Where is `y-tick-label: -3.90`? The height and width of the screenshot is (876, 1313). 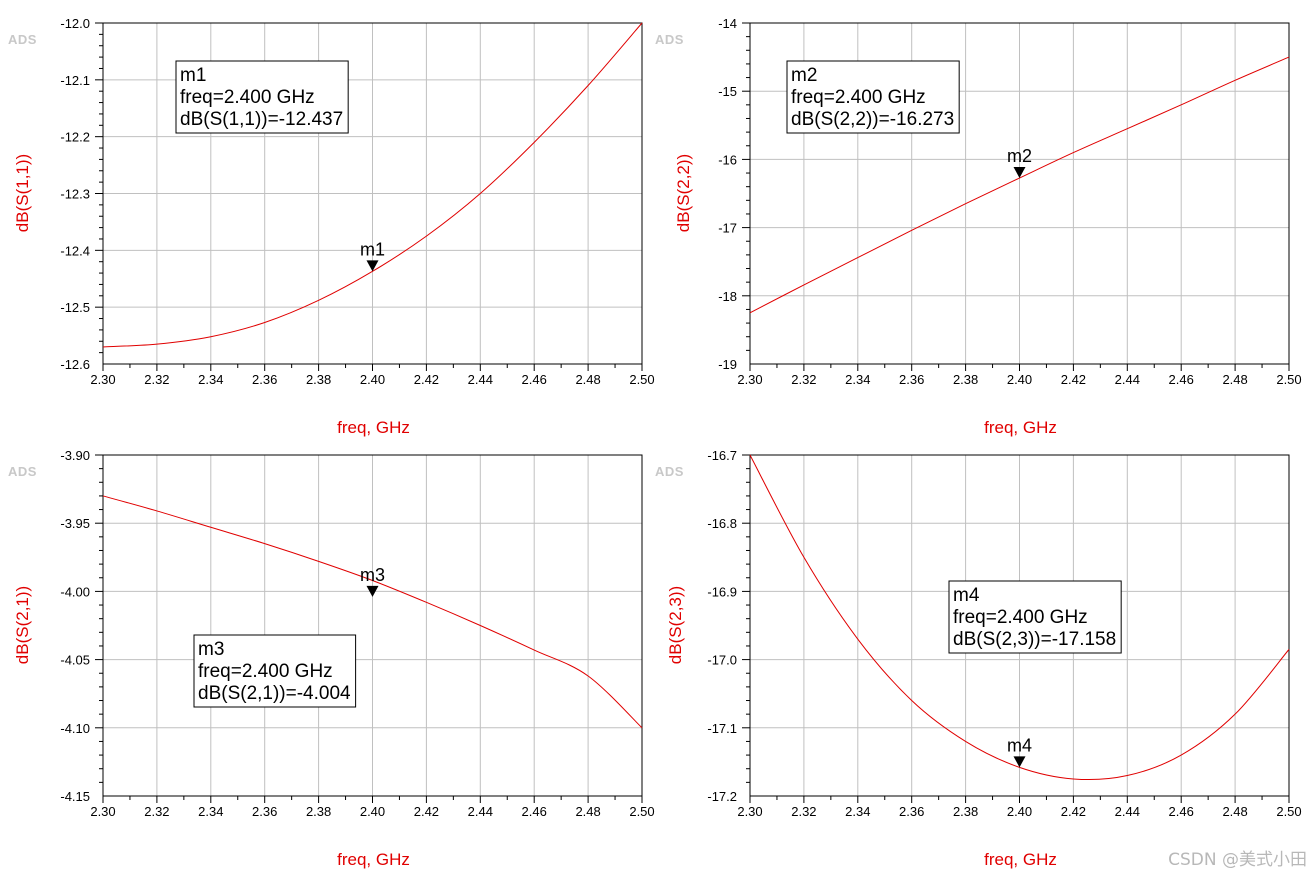 y-tick-label: -3.90 is located at coordinates (75, 455).